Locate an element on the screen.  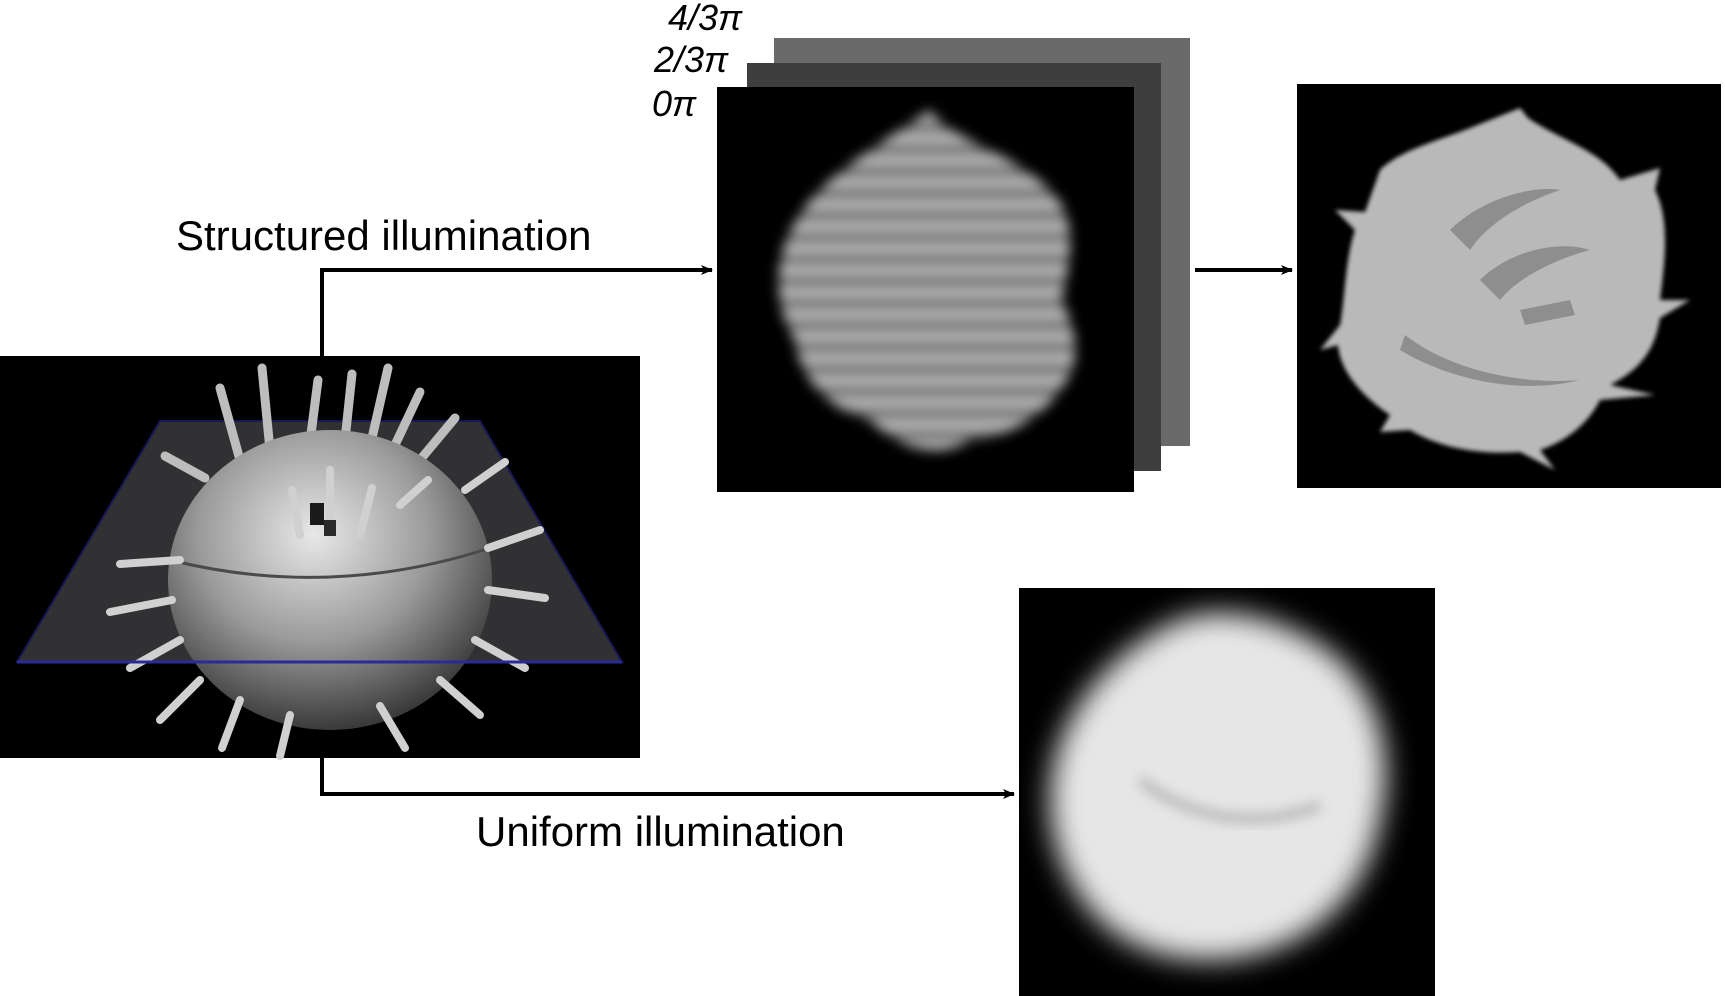
striped-specimen-image is located at coordinates (927, 280).